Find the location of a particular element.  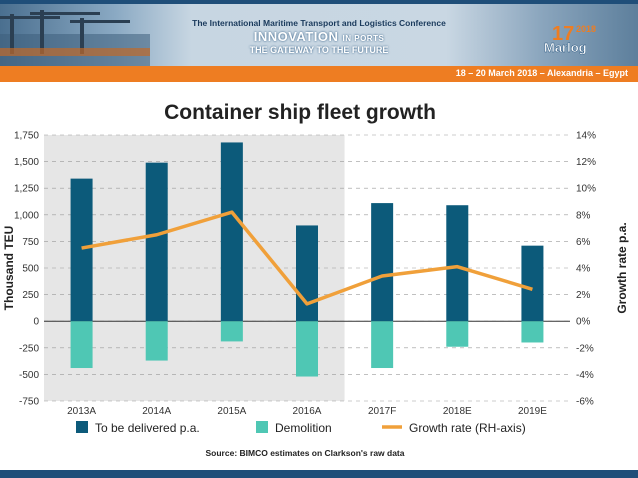

y-tick-label: 250 is located at coordinates (30, 295).